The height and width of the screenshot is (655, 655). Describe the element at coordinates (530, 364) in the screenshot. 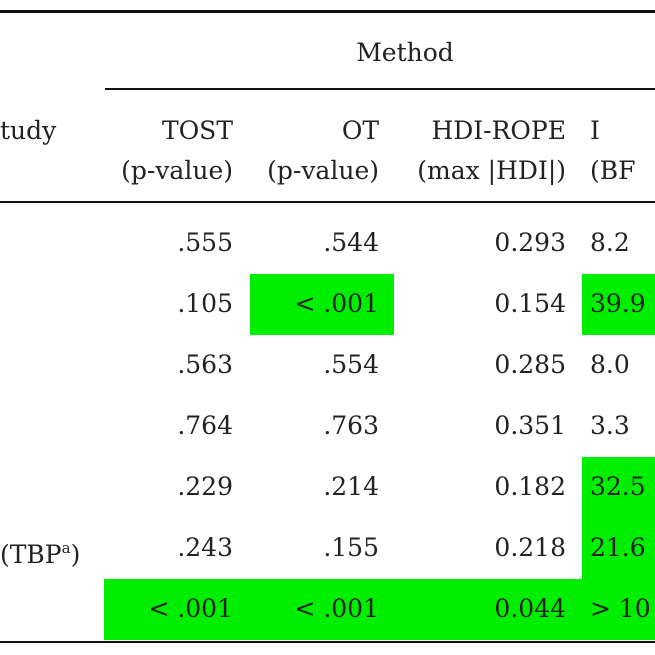

I see `cell: 0.285` at that location.